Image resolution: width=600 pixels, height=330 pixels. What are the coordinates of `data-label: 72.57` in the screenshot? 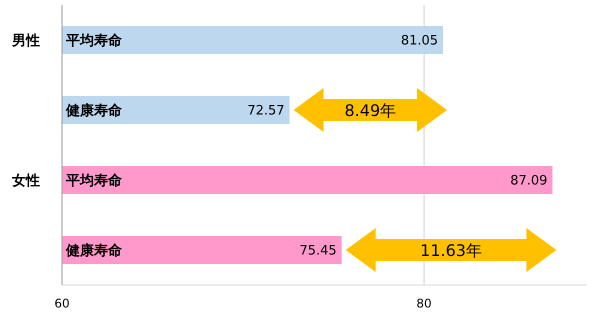 It's located at (266, 111).